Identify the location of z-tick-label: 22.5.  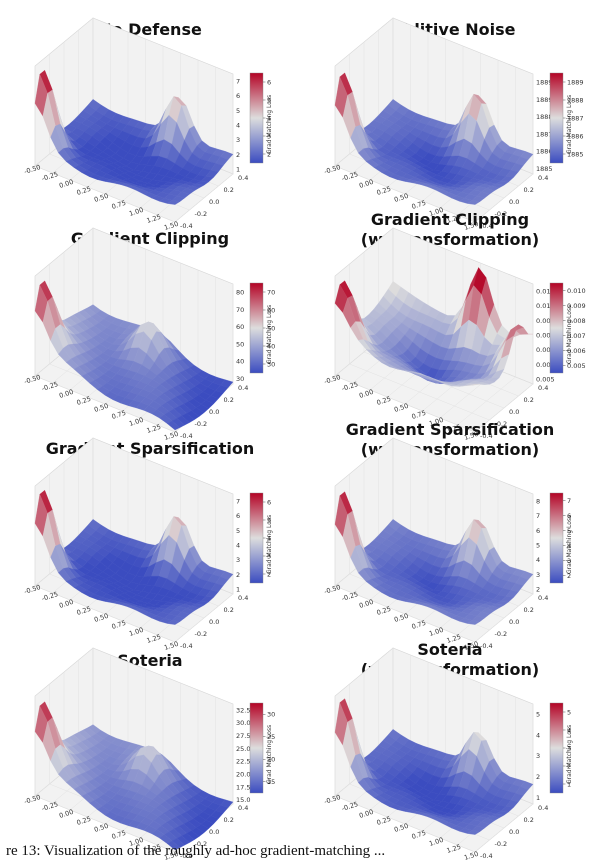
(243, 762).